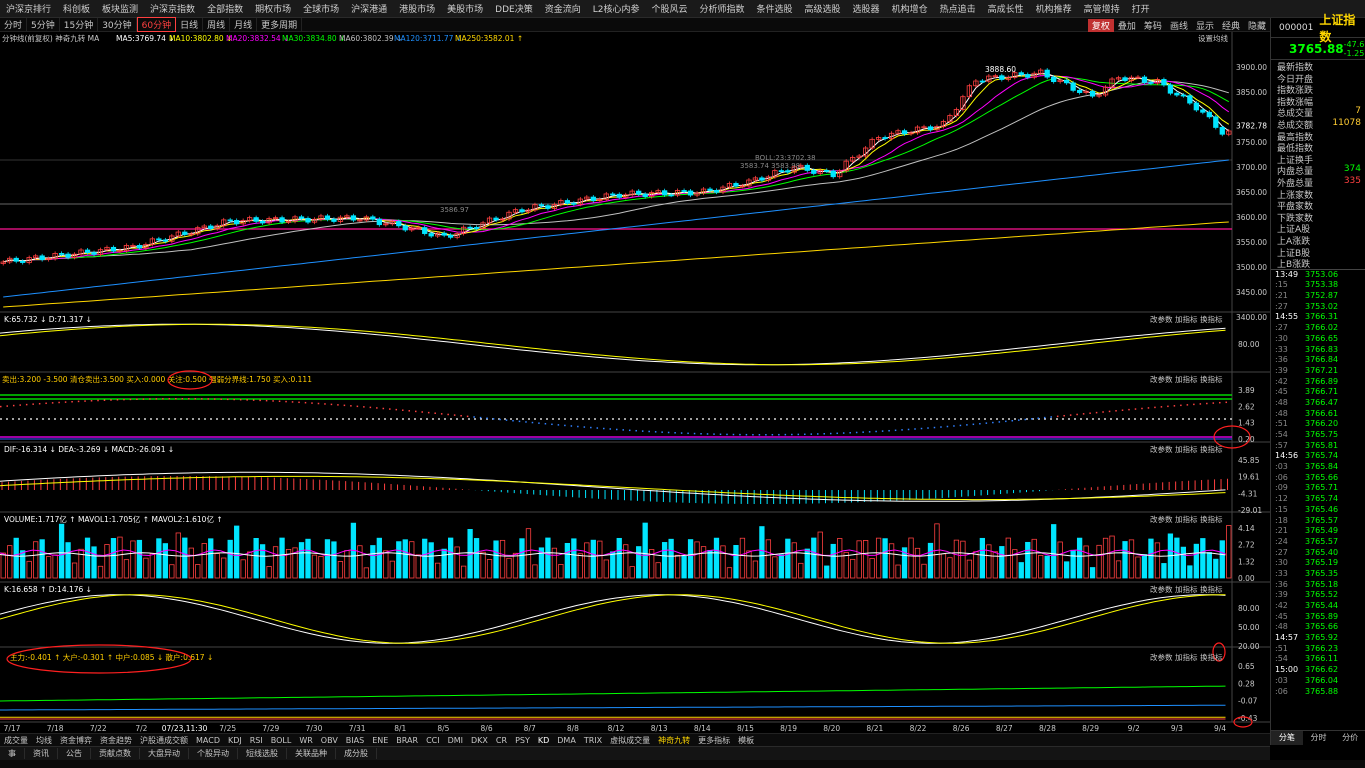 Image resolution: width=1365 pixels, height=768 pixels. Describe the element at coordinates (1249, 460) in the screenshot. I see `panel-axis-label: 45.85` at that location.